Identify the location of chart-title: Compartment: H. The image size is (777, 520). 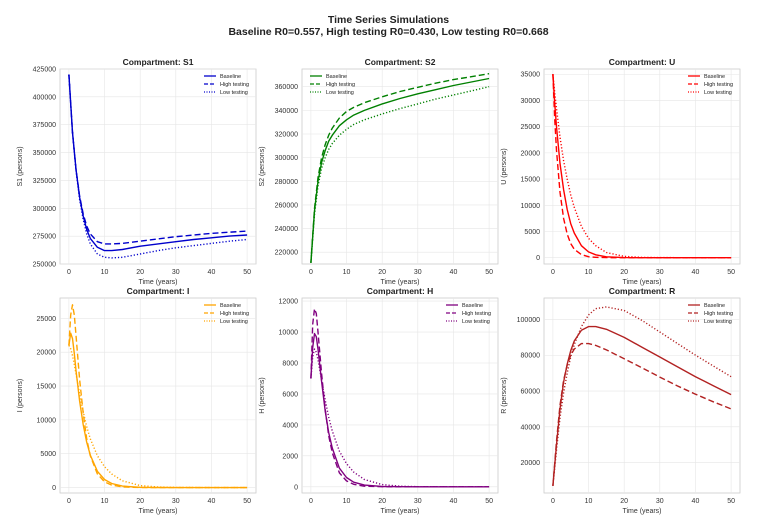
(400, 291).